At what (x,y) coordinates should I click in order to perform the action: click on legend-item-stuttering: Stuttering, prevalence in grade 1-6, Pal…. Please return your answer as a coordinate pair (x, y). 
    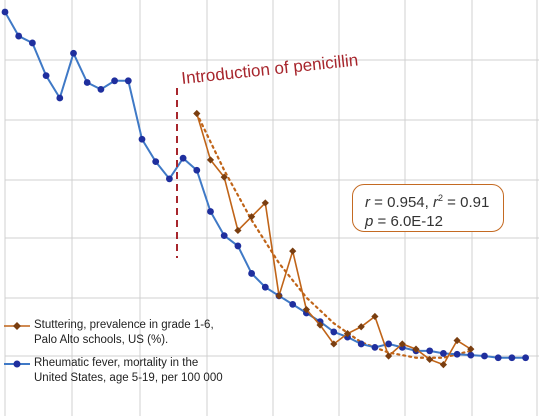
    Looking at the image, I should click on (145, 333).